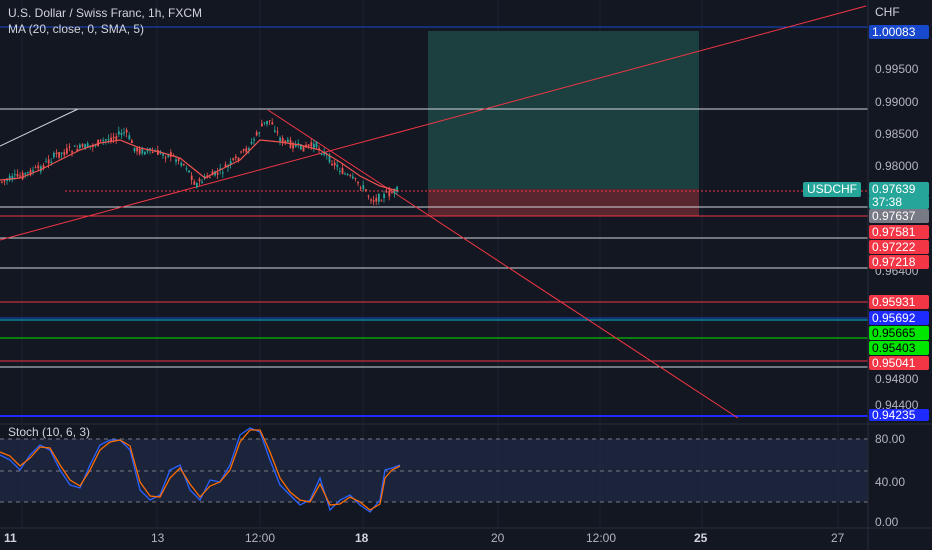 This screenshot has height=550, width=932. Describe the element at coordinates (434, 470) in the screenshot. I see `stoch-levels` at that location.